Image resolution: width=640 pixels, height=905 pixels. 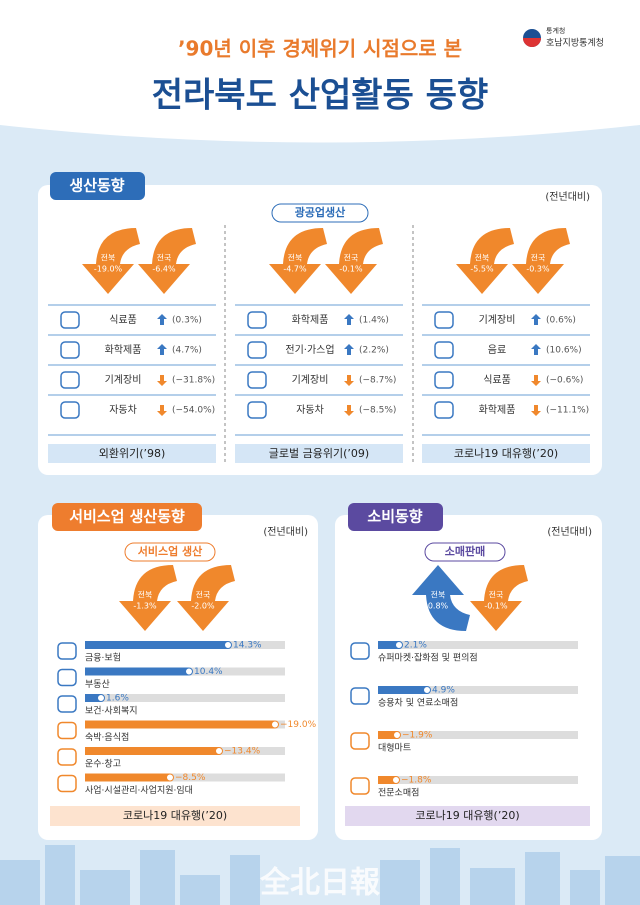 What do you see at coordinates (465, 551) in the screenshot?
I see `pill-label: 소매판매` at bounding box center [465, 551].